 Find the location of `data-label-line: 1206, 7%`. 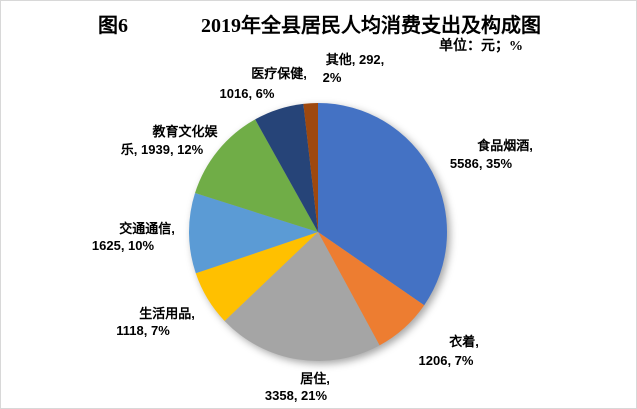

data-label-line: 1206, 7% is located at coordinates (446, 360).